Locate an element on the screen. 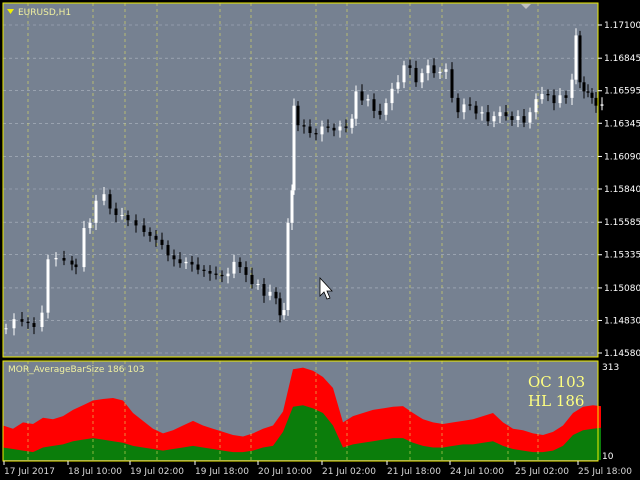 The width and height of the screenshot is (640, 480). time-label: 25 Jul 18:00 is located at coordinates (605, 472).